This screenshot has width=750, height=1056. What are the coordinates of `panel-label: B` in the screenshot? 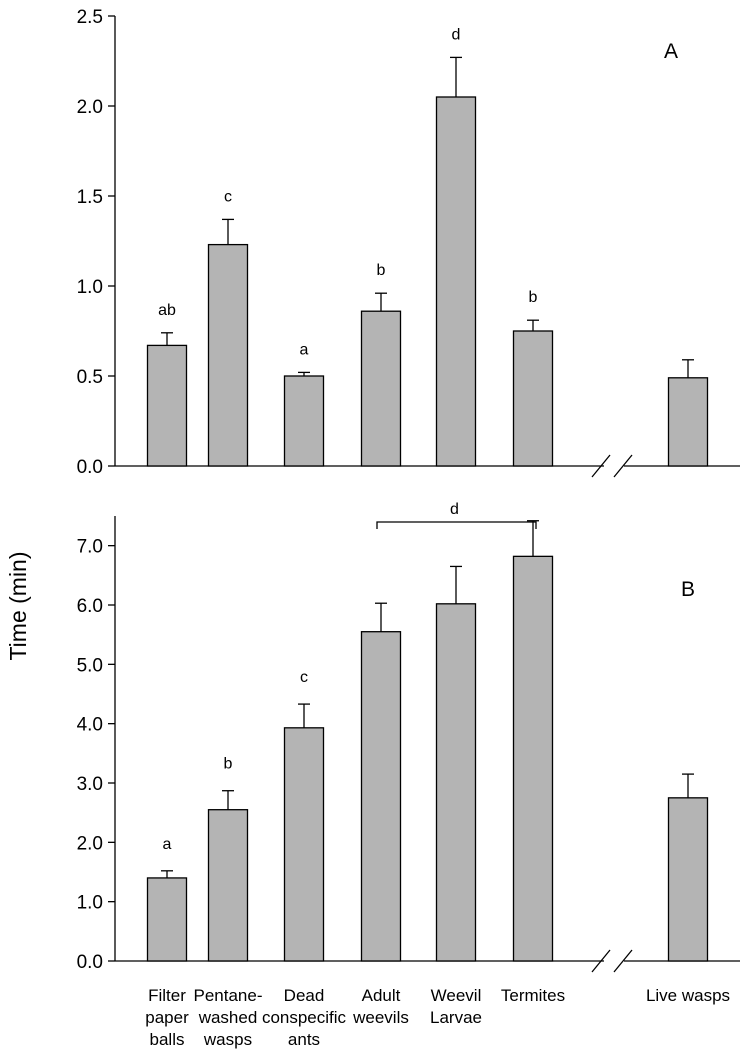 It's located at (688, 589).